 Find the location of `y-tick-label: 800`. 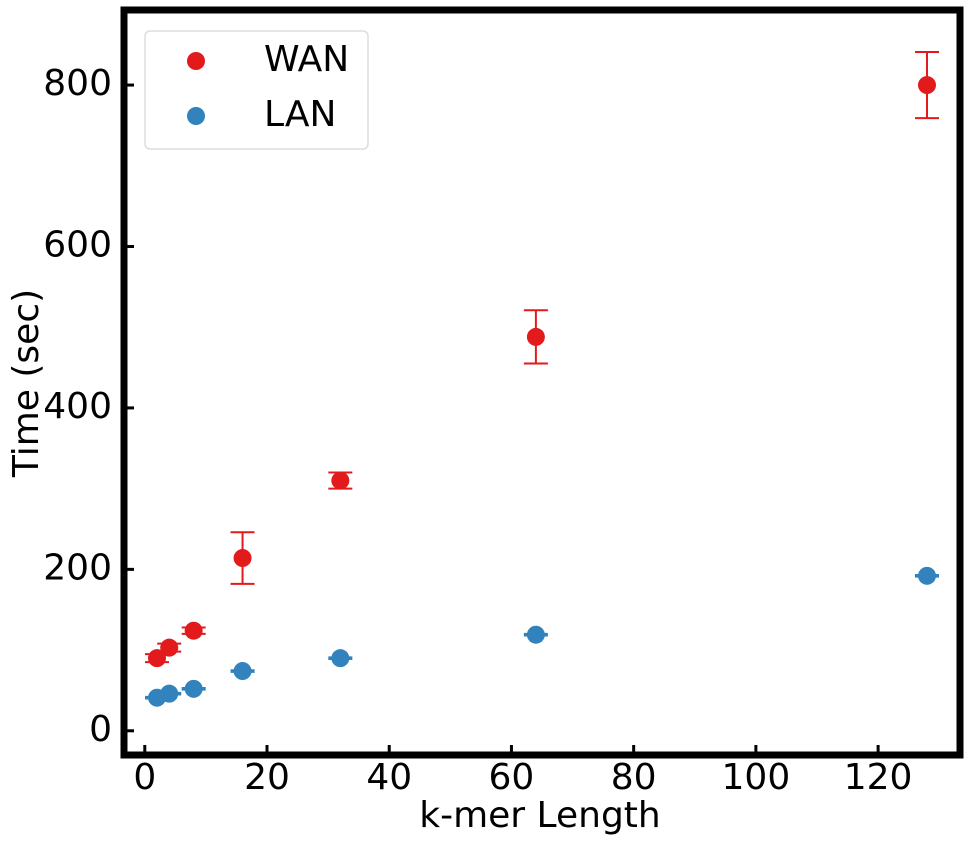

y-tick-label: 800 is located at coordinates (77, 83).